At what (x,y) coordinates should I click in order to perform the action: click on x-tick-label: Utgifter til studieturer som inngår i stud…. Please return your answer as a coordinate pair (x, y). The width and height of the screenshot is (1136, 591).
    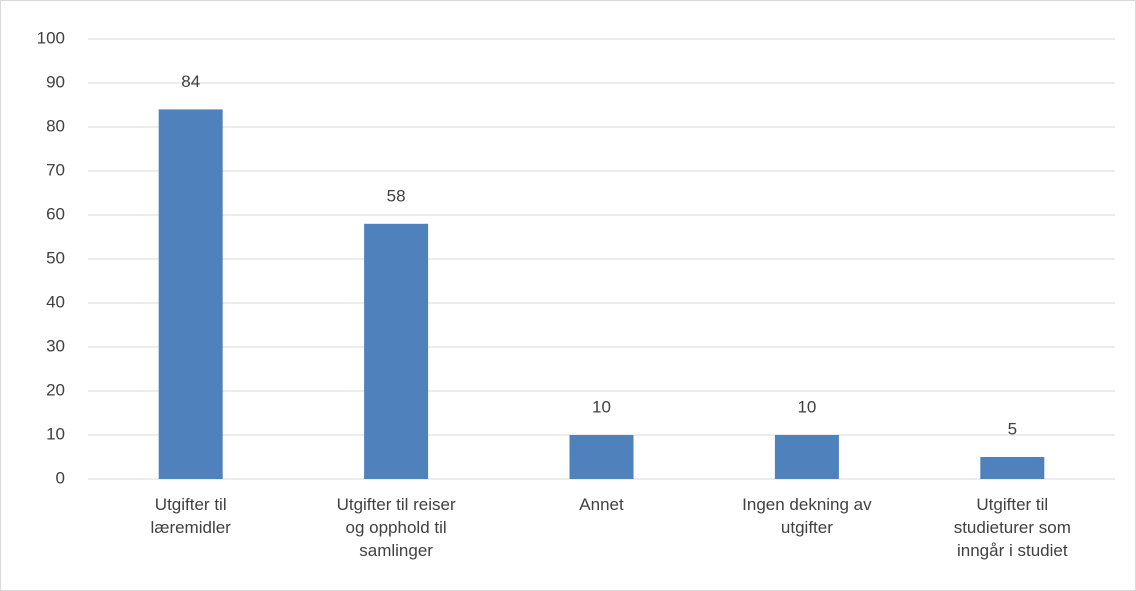
    Looking at the image, I should click on (1012, 527).